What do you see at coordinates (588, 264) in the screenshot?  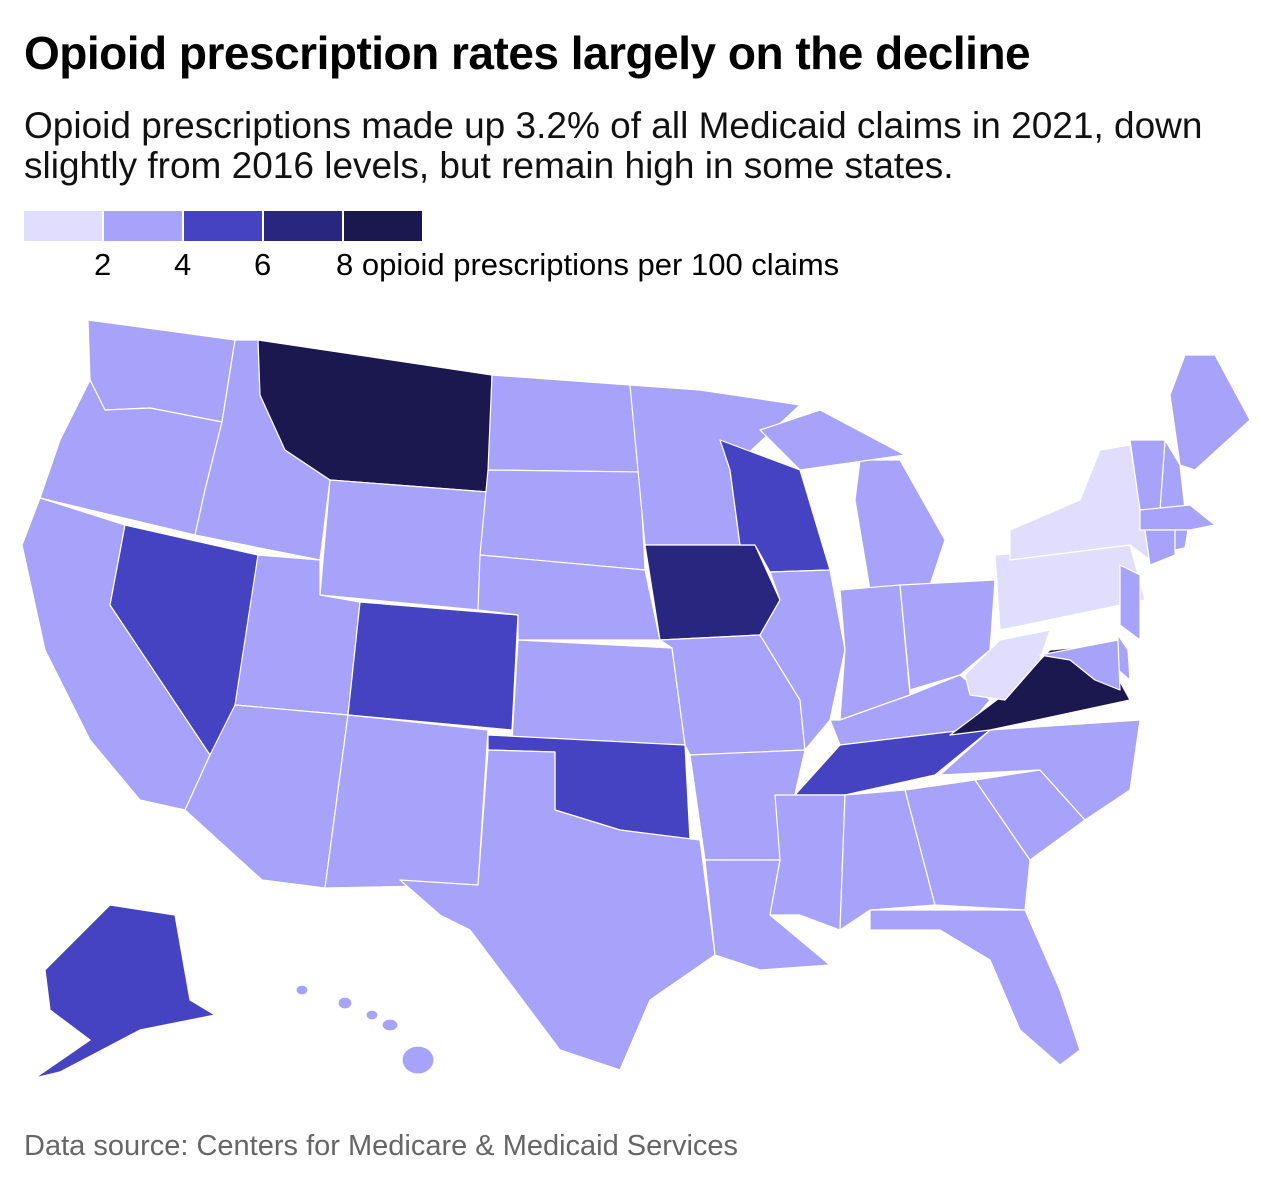 I see `legend-tick: 8 opioid prescriptions per 100 claims` at bounding box center [588, 264].